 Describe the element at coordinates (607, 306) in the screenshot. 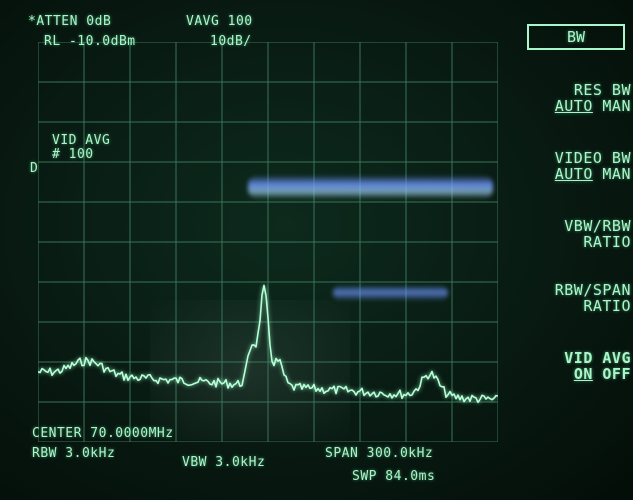

I see `rbw-span-ratio-label: RATIO` at that location.